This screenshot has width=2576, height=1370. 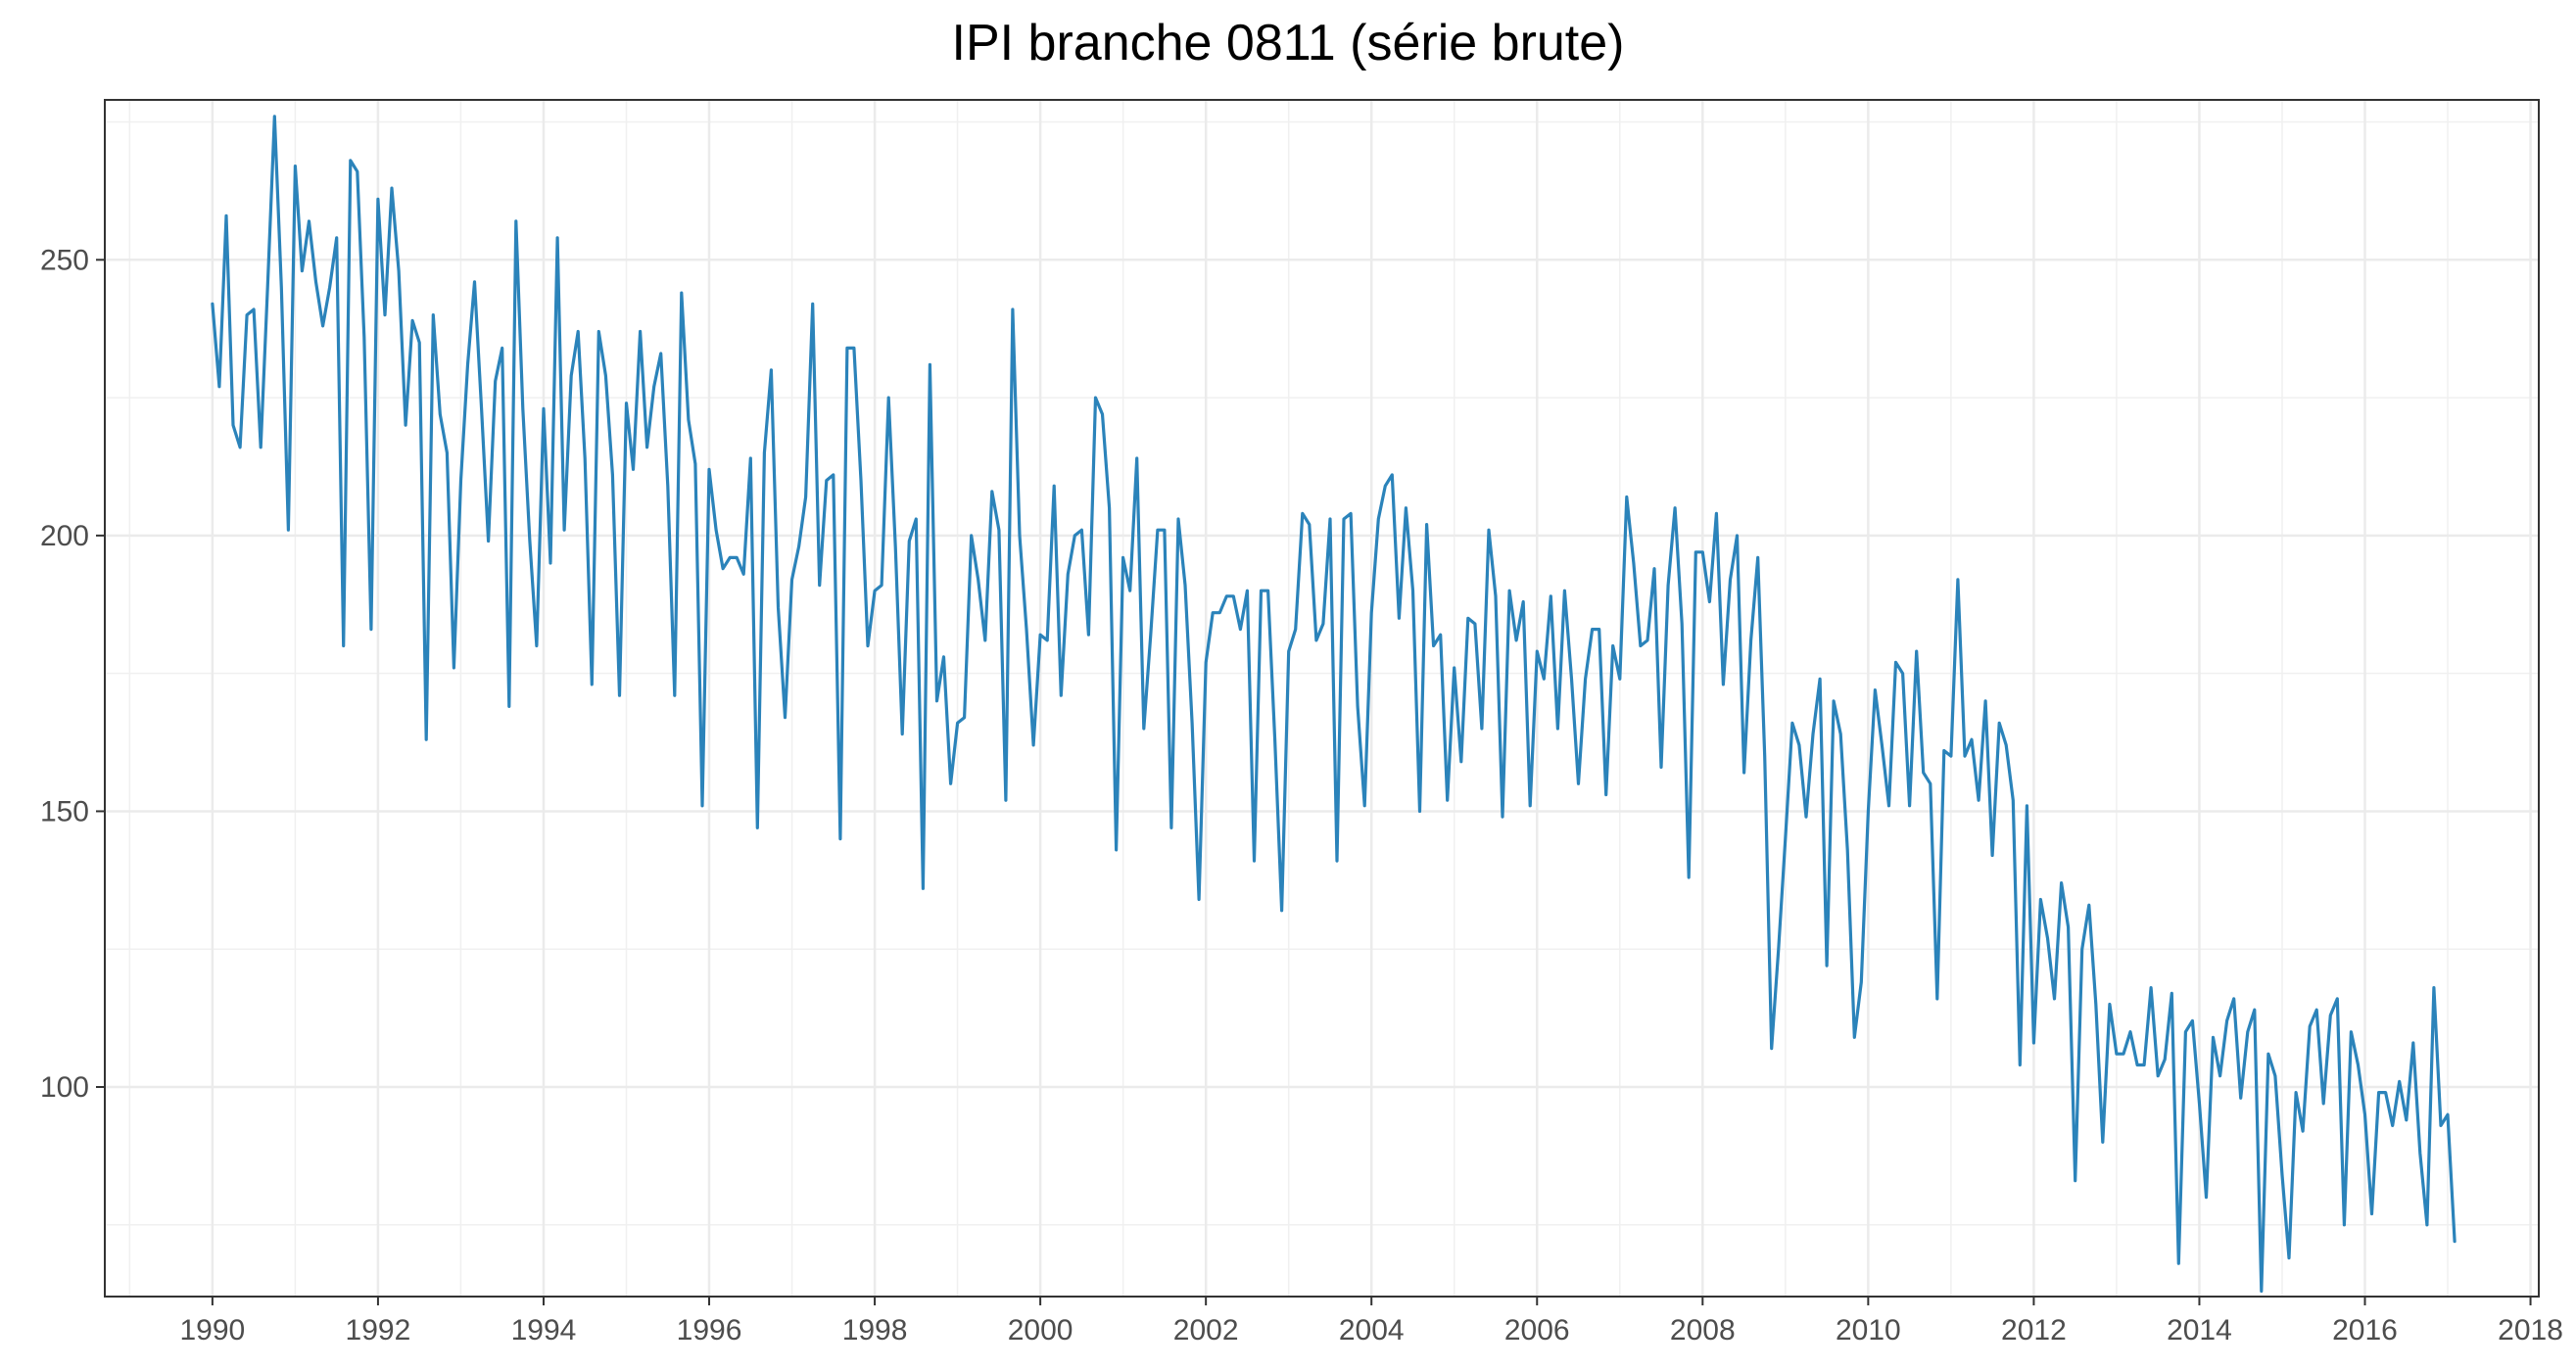 I want to click on x-tick-label: 2006, so click(x=1537, y=1330).